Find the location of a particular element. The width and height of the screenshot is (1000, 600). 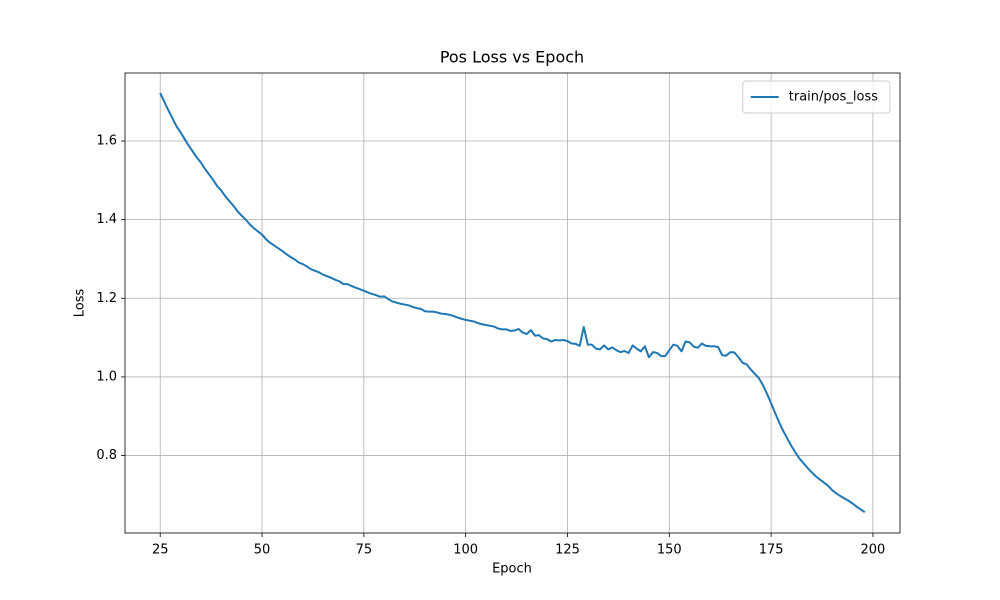

legend-box is located at coordinates (816, 97).